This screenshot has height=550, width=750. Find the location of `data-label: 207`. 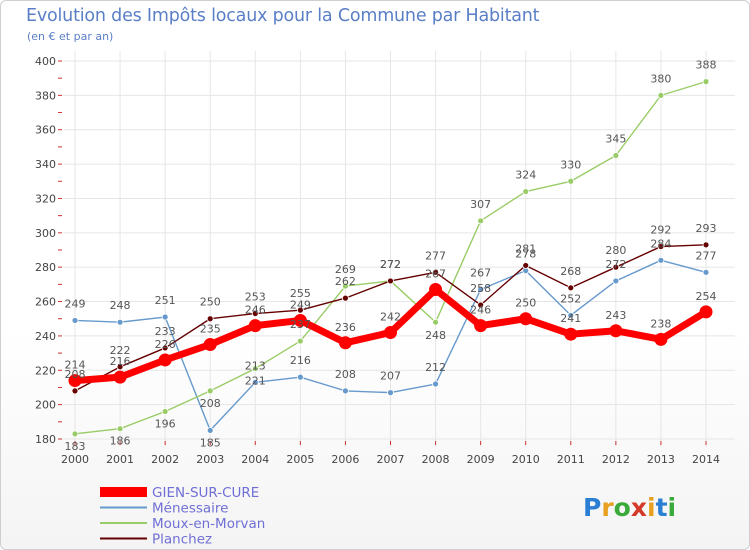

data-label: 207 is located at coordinates (390, 376).